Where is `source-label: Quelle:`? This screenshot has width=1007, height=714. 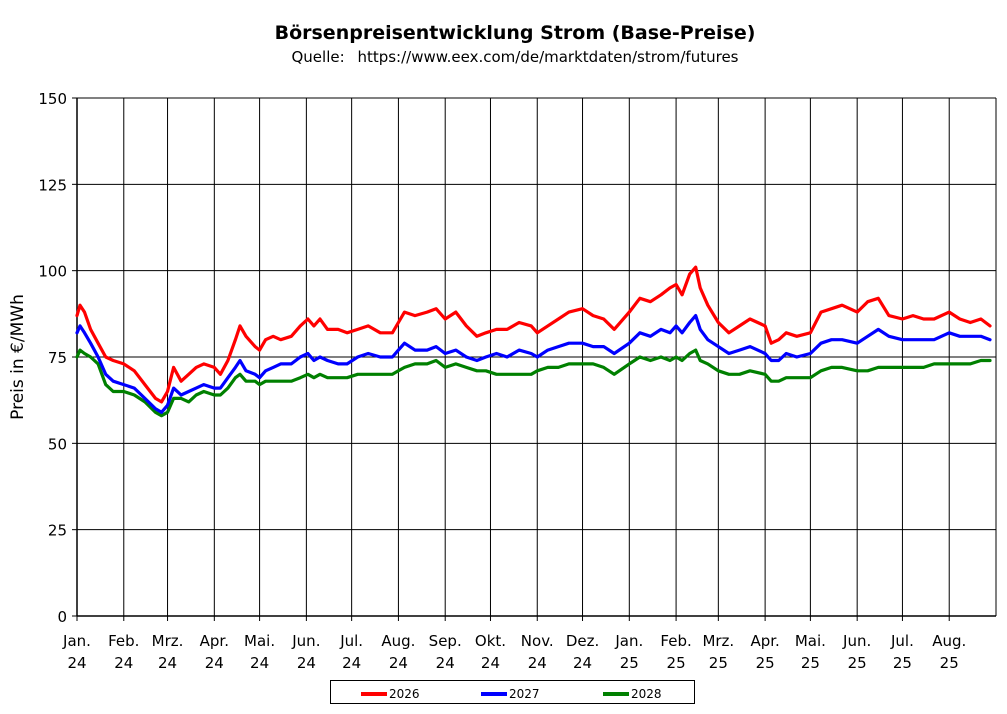
source-label: Quelle: is located at coordinates (318, 57).